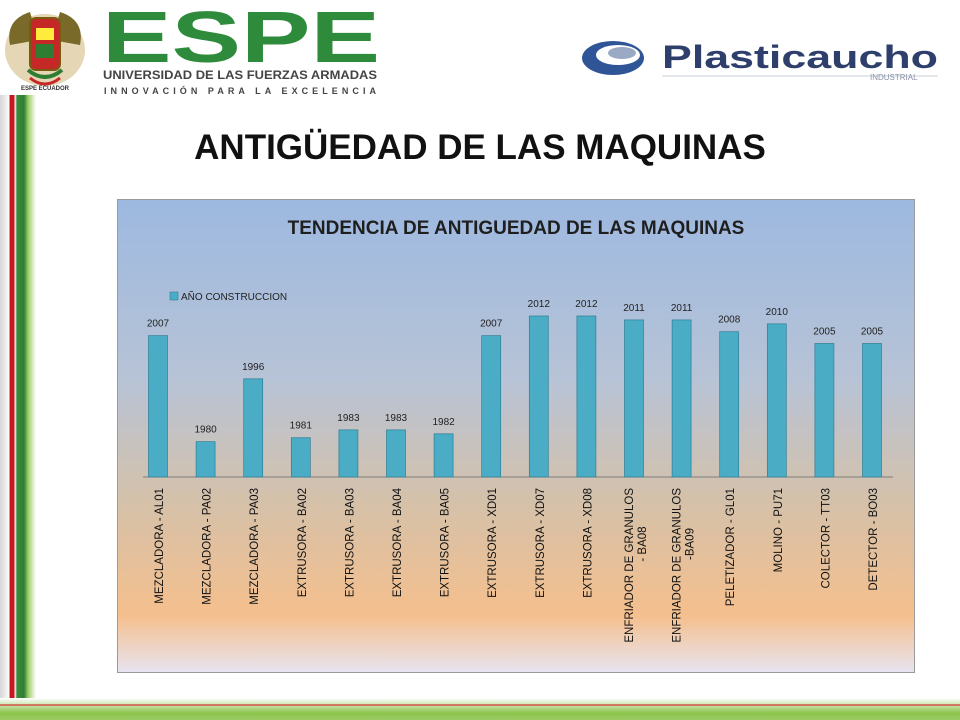 Image resolution: width=960 pixels, height=720 pixels. What do you see at coordinates (443, 422) in the screenshot?
I see `data-label: 1982` at bounding box center [443, 422].